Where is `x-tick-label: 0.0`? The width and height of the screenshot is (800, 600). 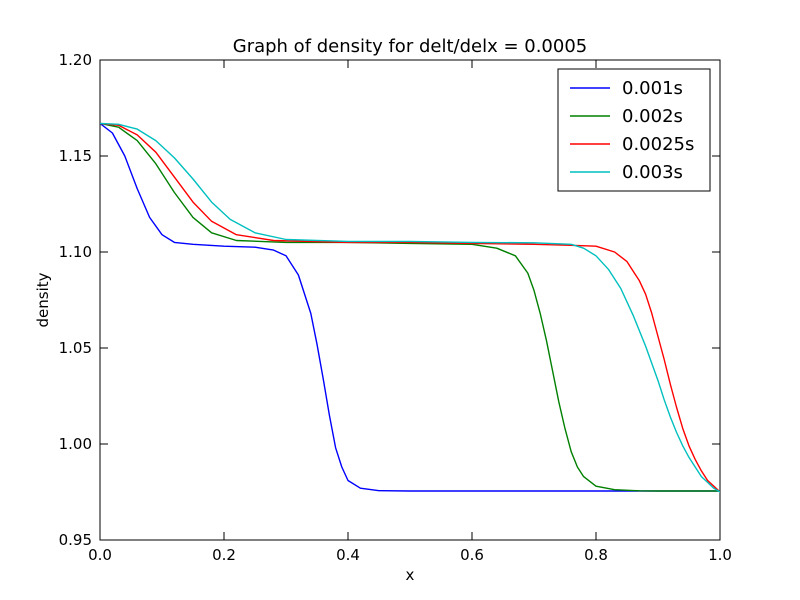 x-tick-label: 0.0 is located at coordinates (100, 555).